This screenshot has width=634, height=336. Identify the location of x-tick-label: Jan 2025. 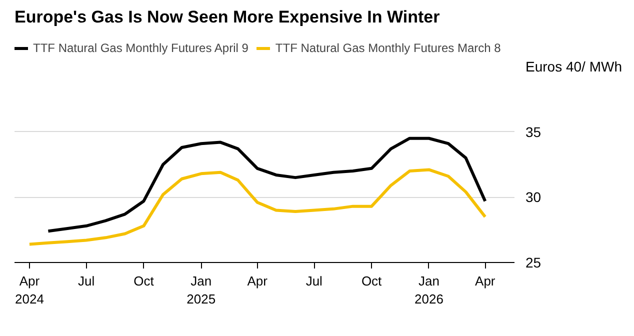
(201, 290).